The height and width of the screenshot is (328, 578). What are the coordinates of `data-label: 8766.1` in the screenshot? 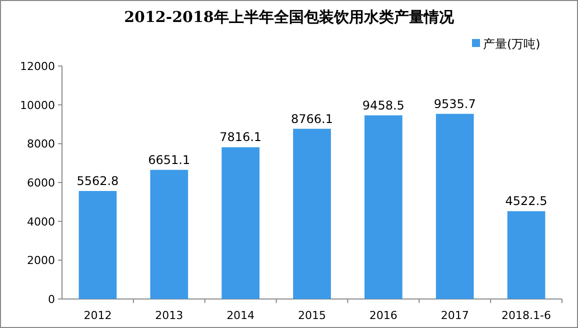 It's located at (312, 119).